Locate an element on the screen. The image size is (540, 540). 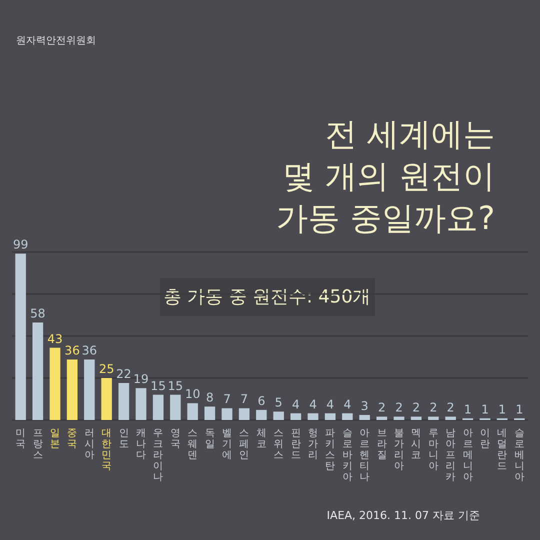
data-label: 10 is located at coordinates (192, 394).